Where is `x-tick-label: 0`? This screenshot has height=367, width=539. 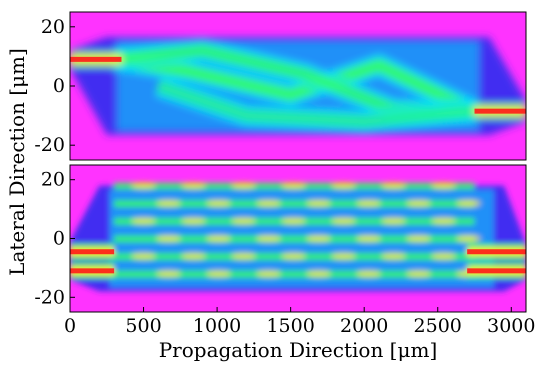 x-tick-label: 0 is located at coordinates (70, 326).